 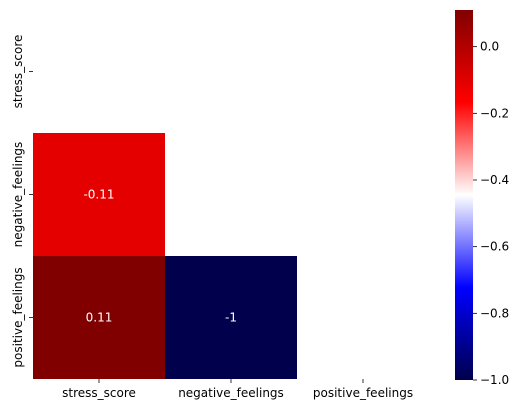 I want to click on cell-value-label: 0.11, so click(x=99, y=318).